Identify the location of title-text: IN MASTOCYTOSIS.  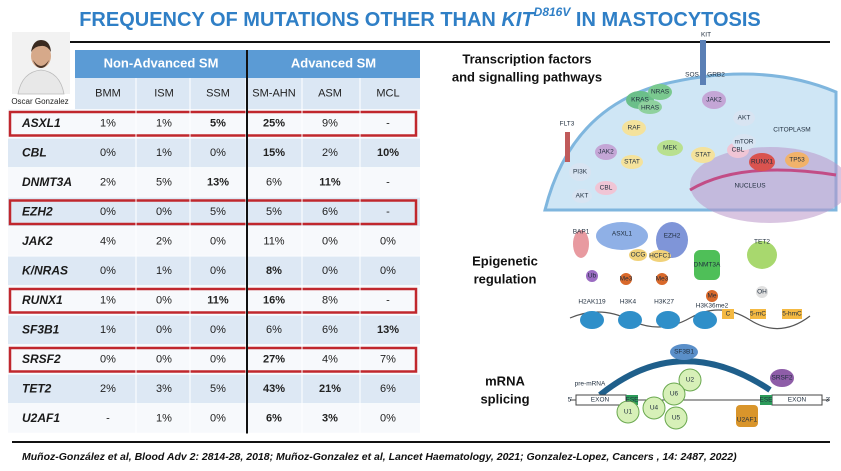
(665, 20).